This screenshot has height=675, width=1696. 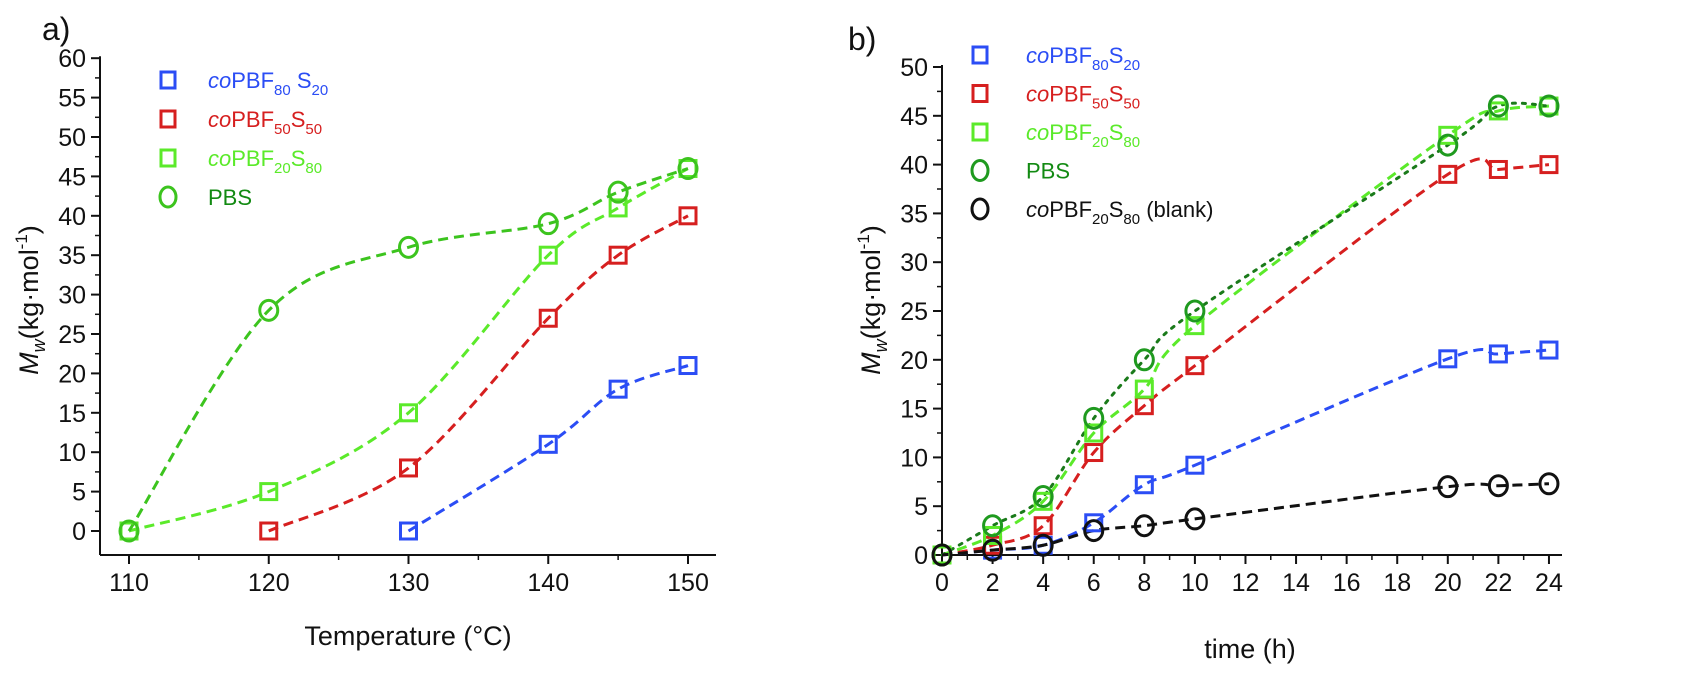 I want to click on fit-curve, so click(x=548, y=448).